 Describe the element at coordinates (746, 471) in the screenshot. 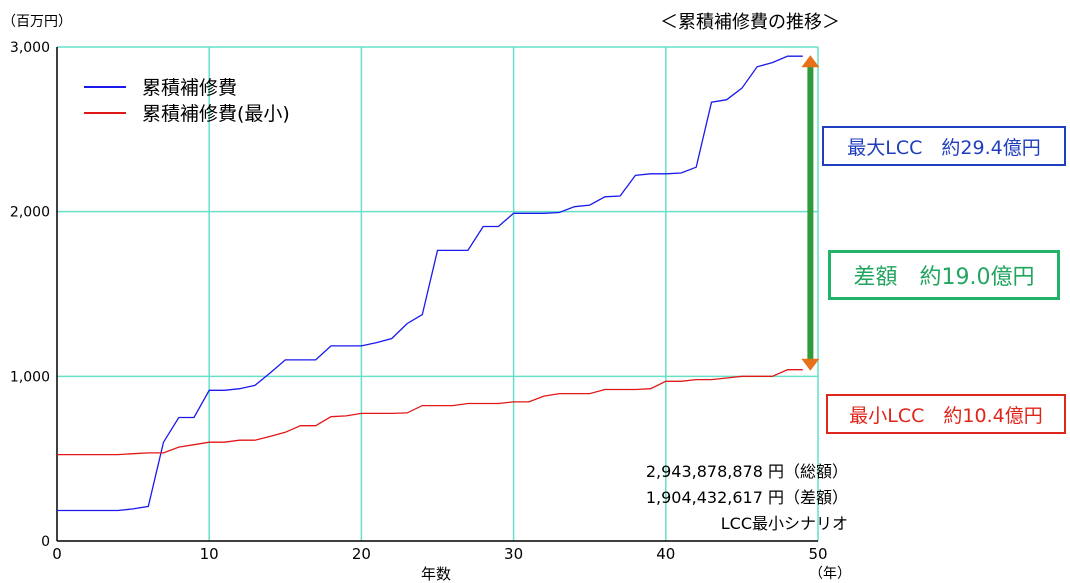

I see `total-amount-text: 2,943,878,878 円（総額）` at that location.